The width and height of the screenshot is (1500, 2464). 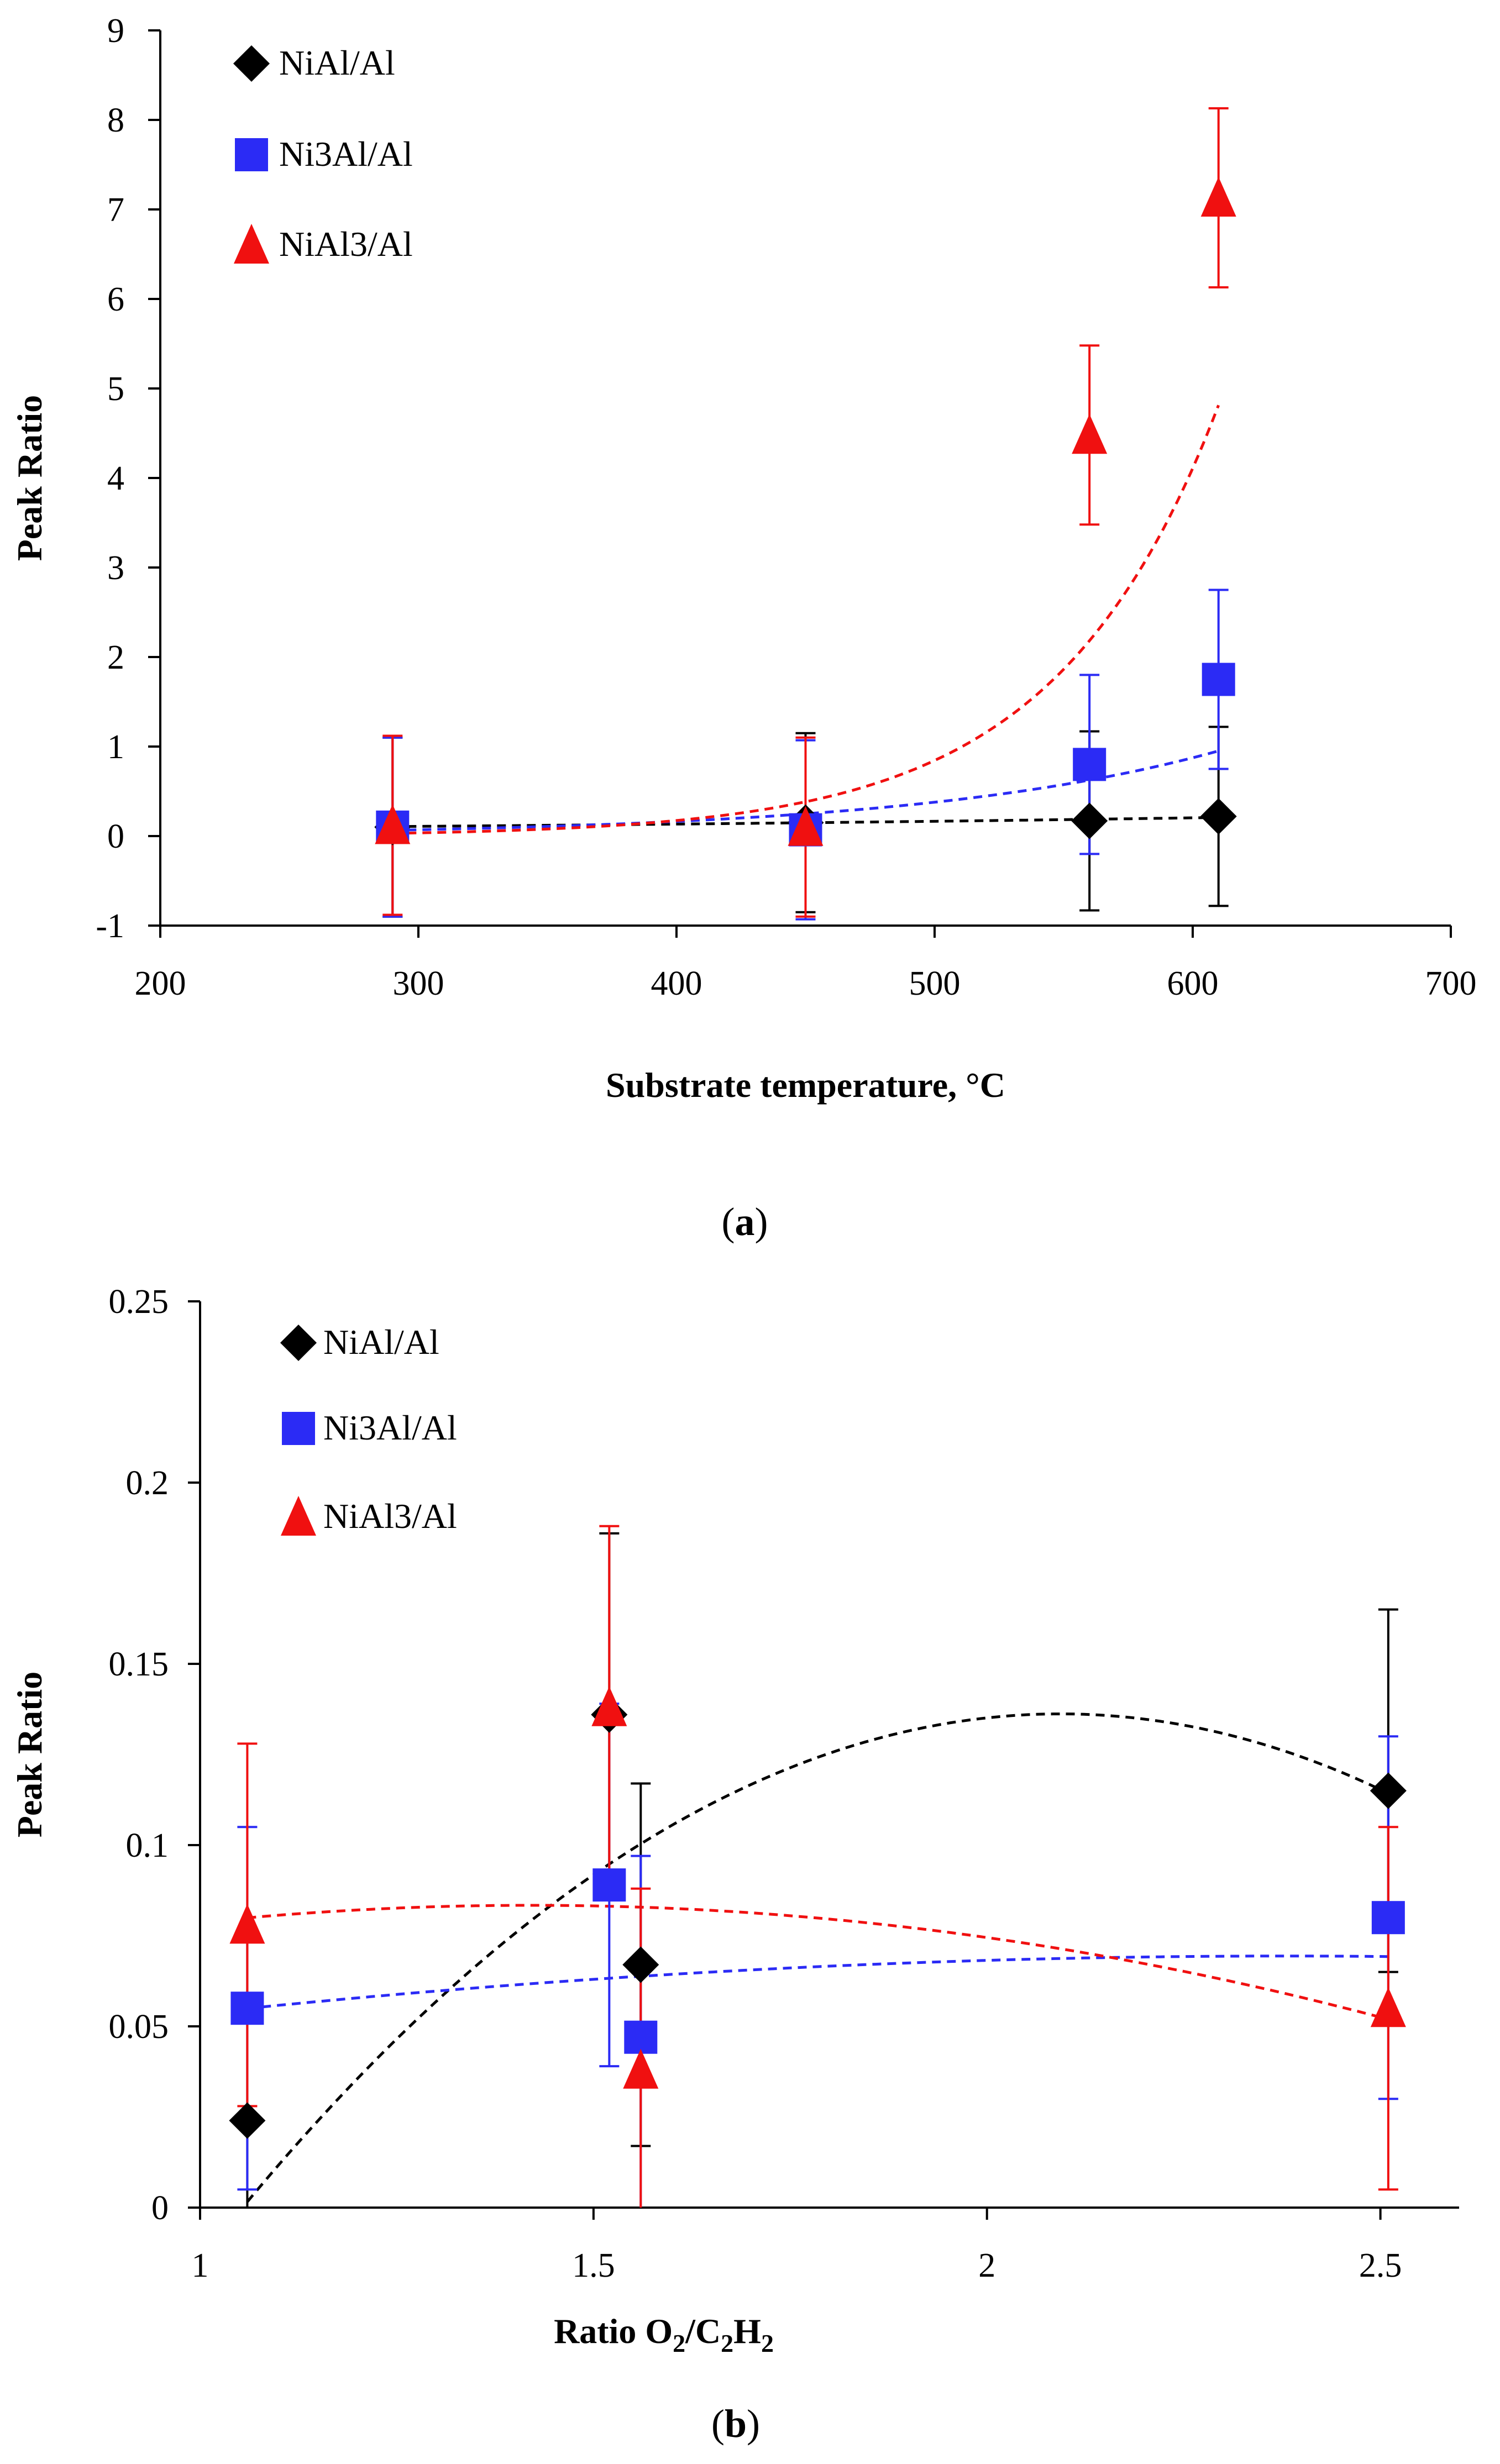 I want to click on panel-caption: (b), so click(x=735, y=2424).